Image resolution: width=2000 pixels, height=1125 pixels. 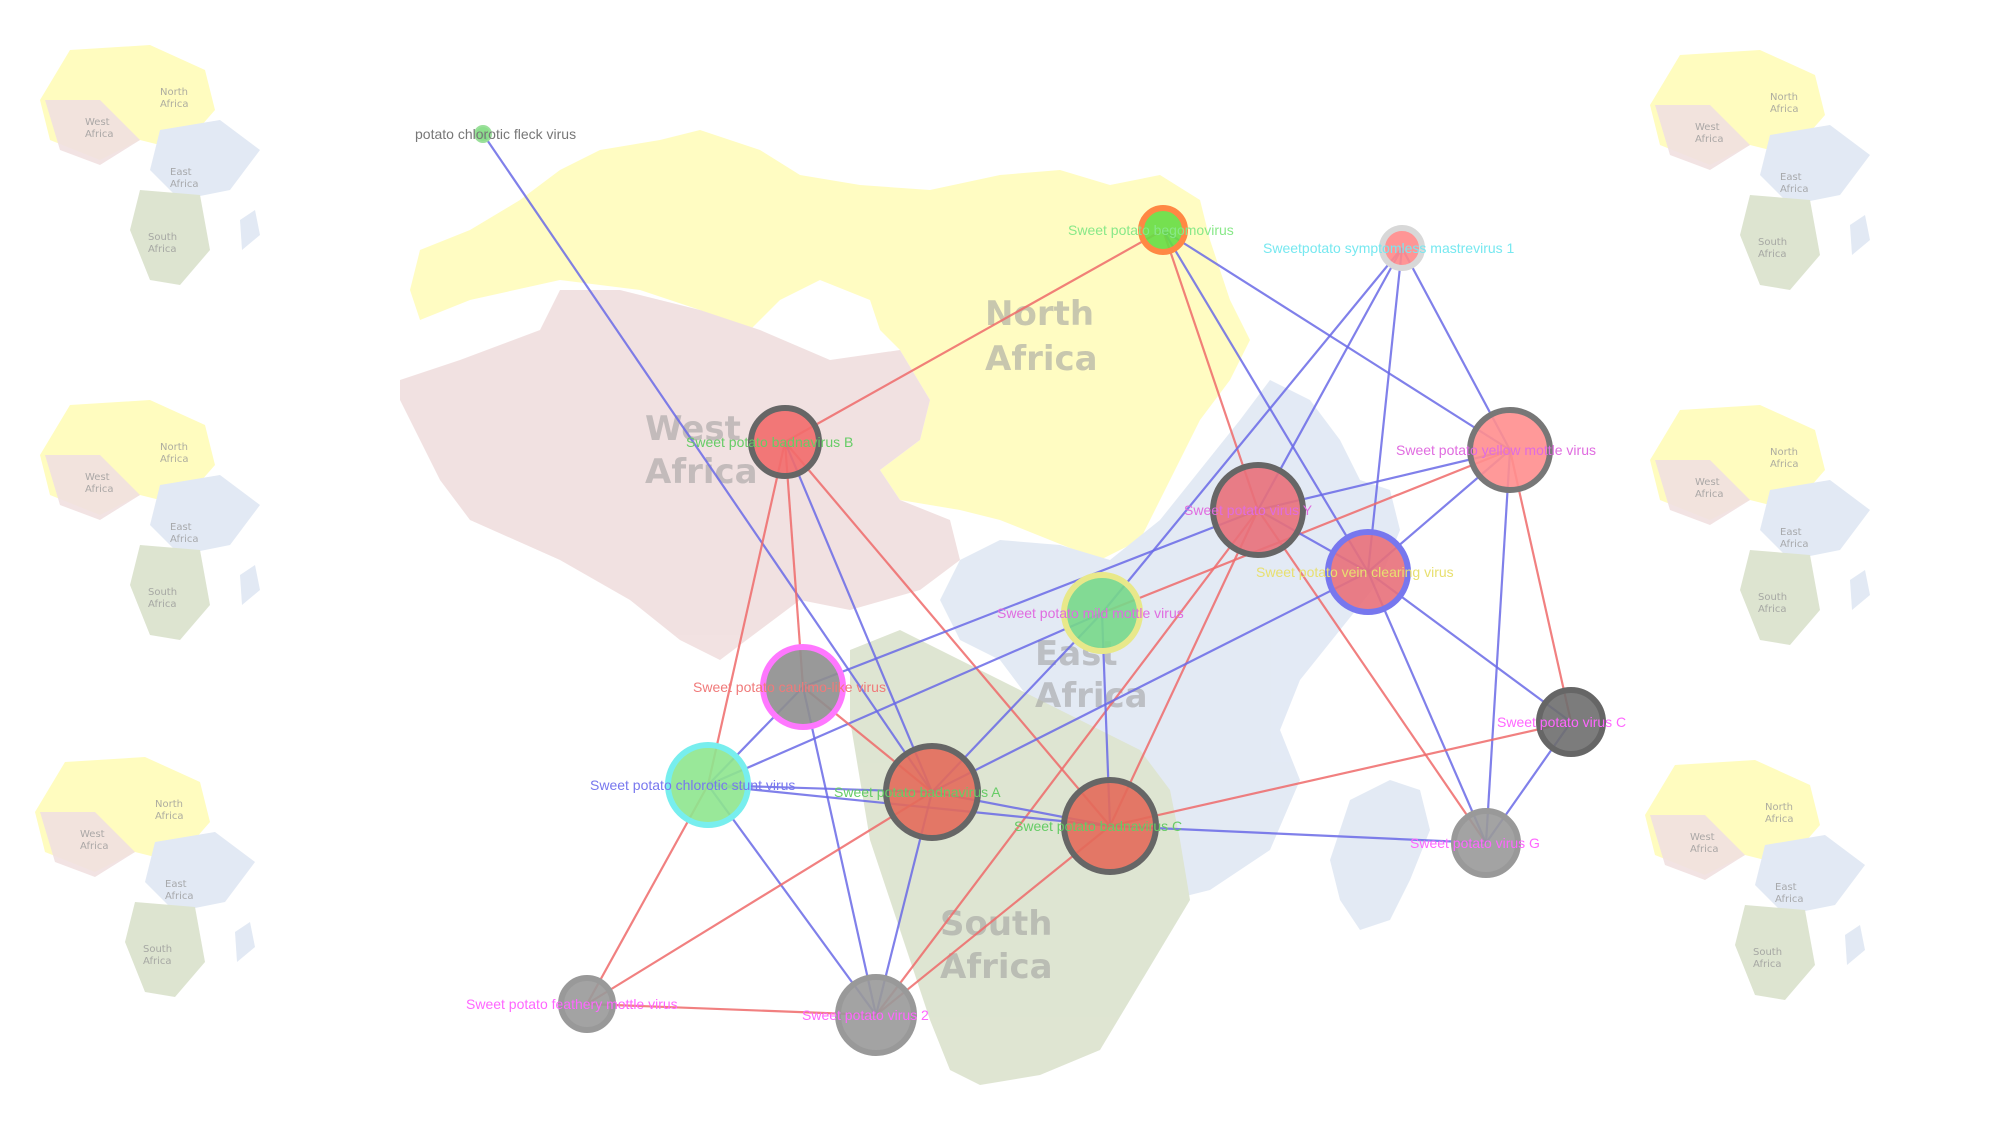 I want to click on node-pcfv, so click(x=483, y=134).